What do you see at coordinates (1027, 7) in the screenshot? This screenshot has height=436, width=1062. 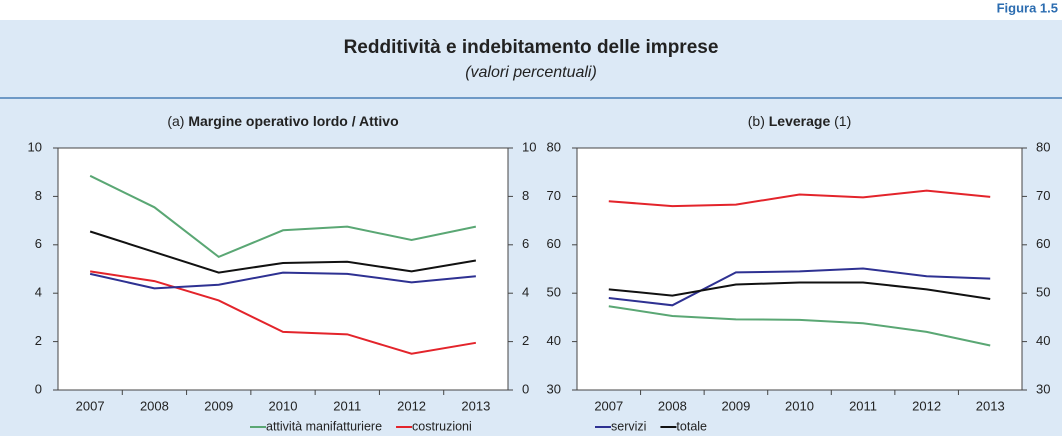 I see `figure-label: Figura 1.5` at bounding box center [1027, 7].